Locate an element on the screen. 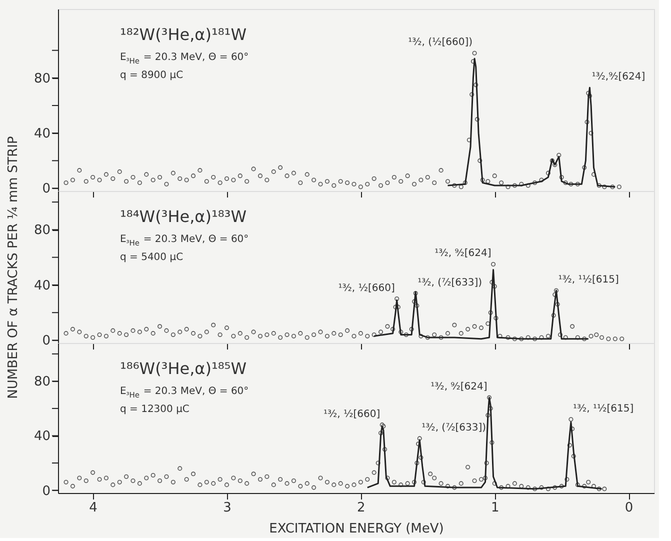 The width and height of the screenshot is (671, 541). annotation: q = 12300 μC is located at coordinates (155, 409).